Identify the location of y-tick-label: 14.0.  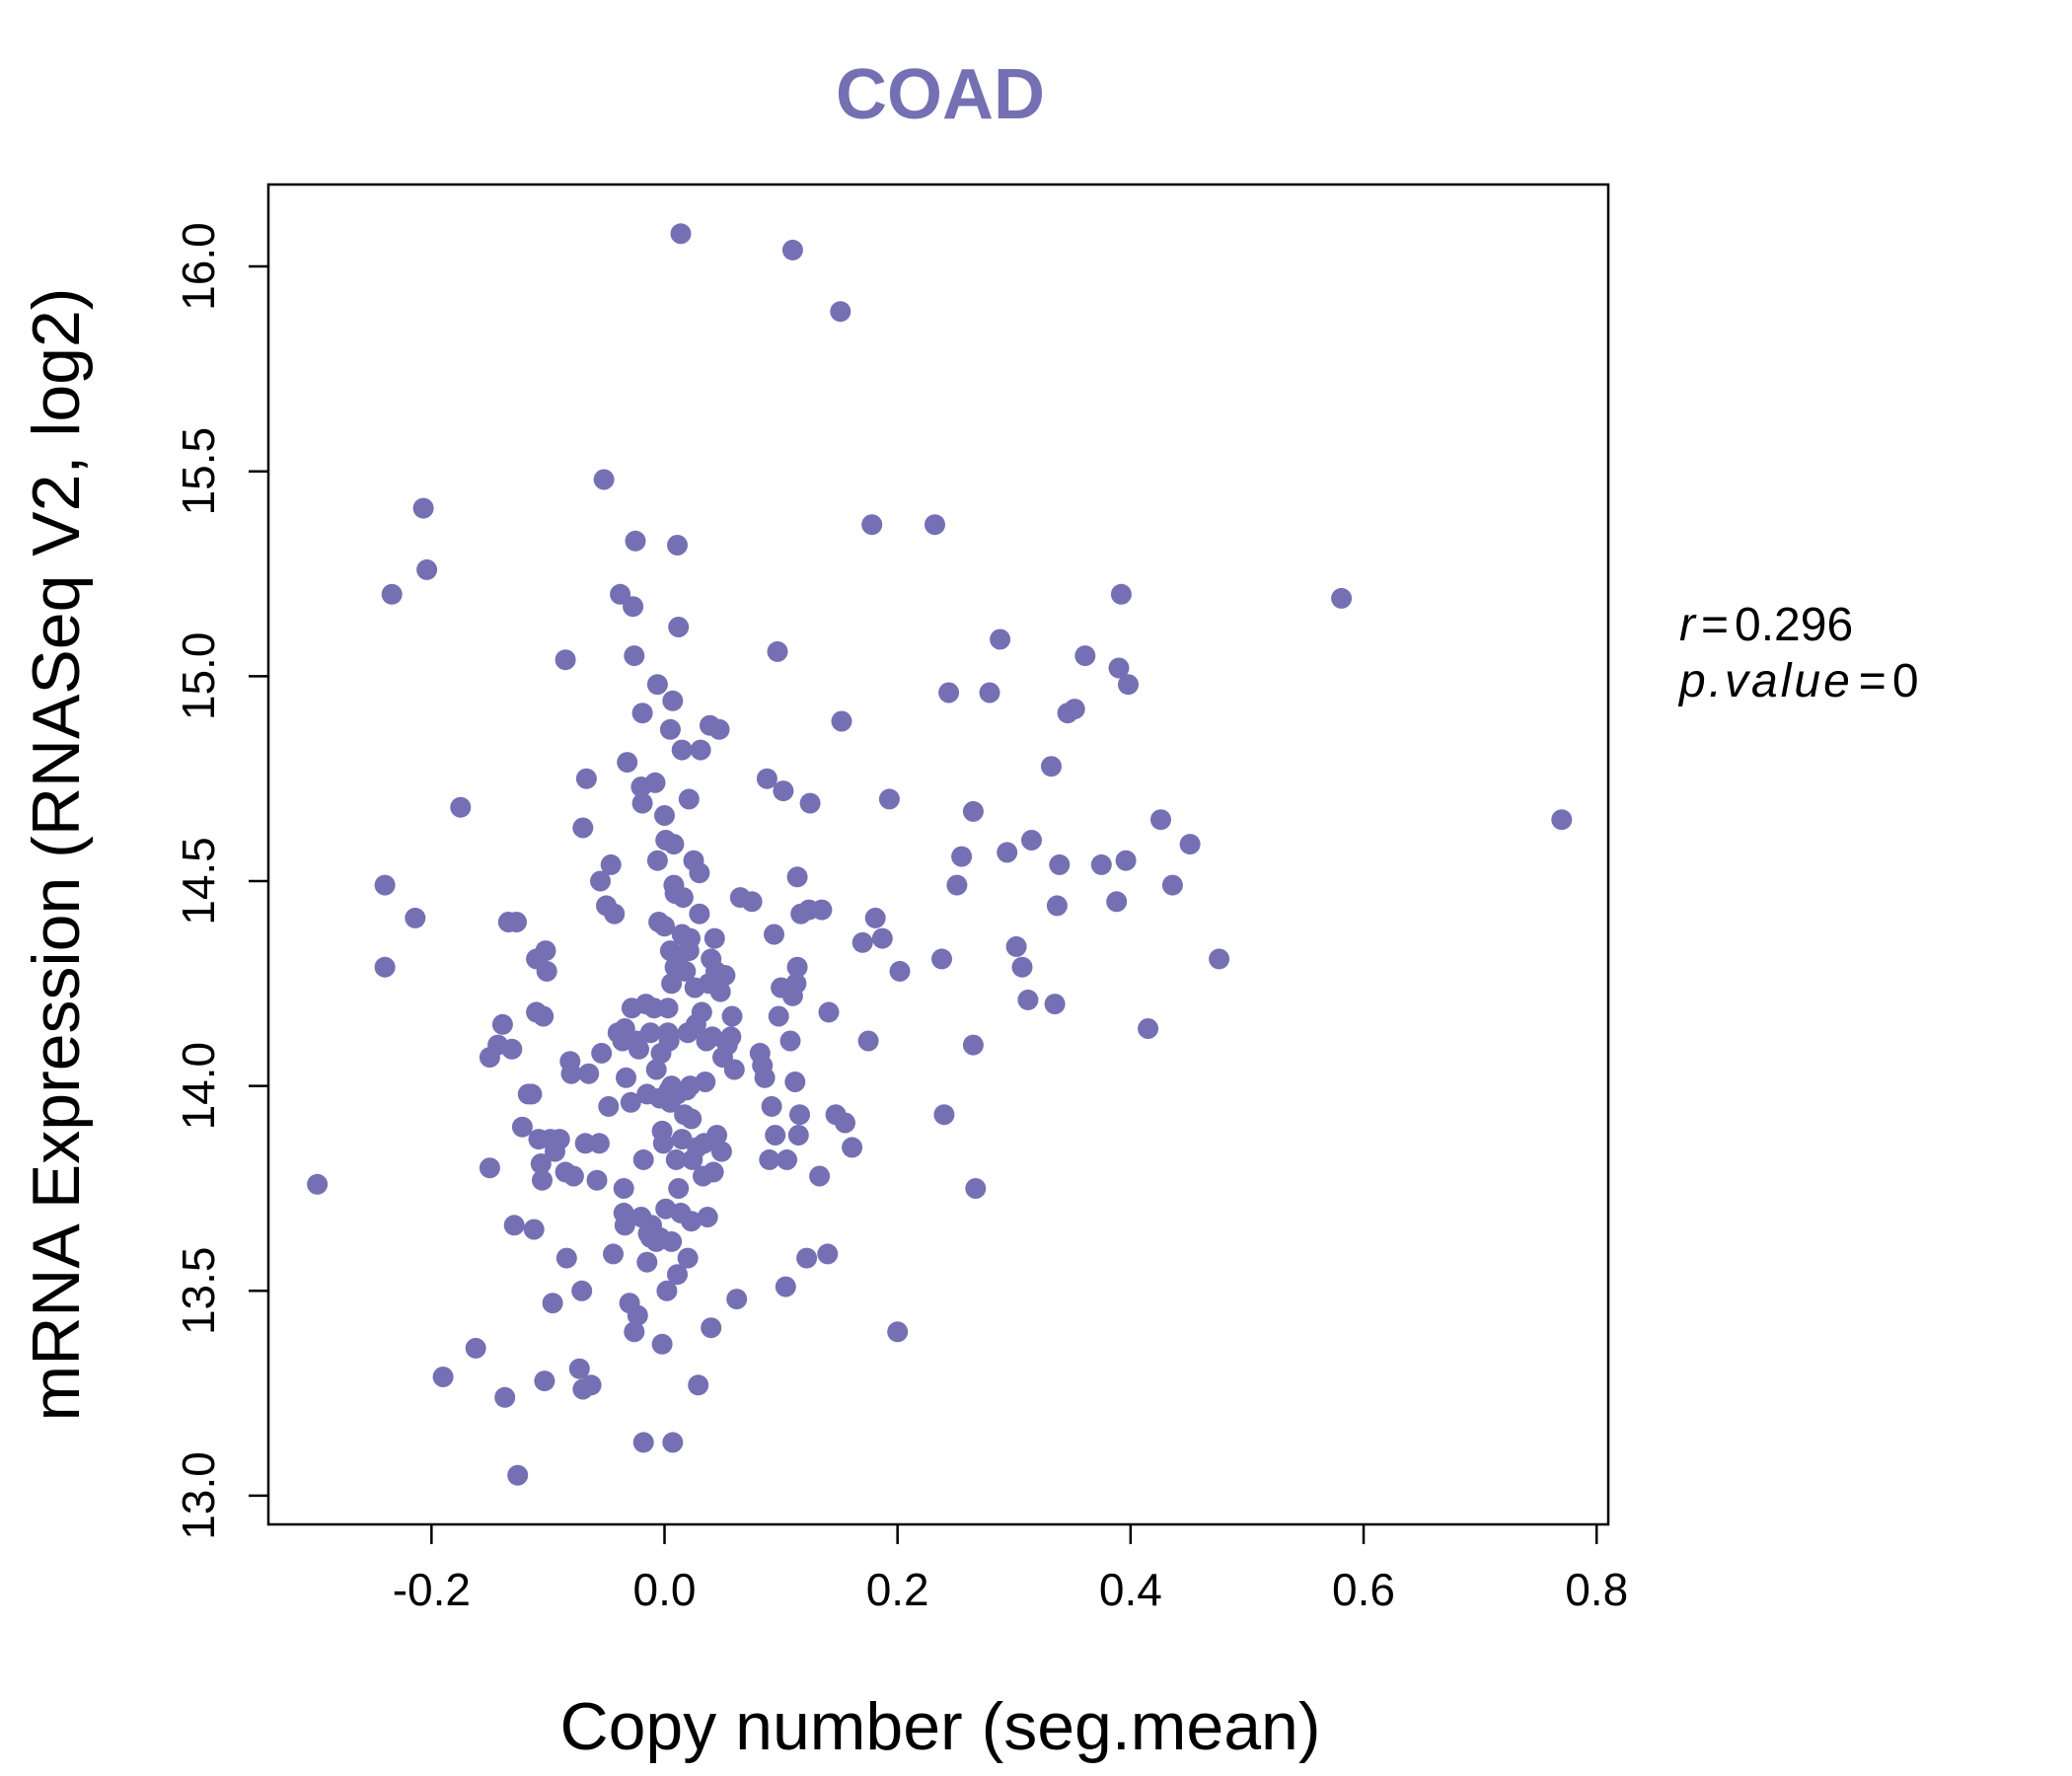
(199, 1086).